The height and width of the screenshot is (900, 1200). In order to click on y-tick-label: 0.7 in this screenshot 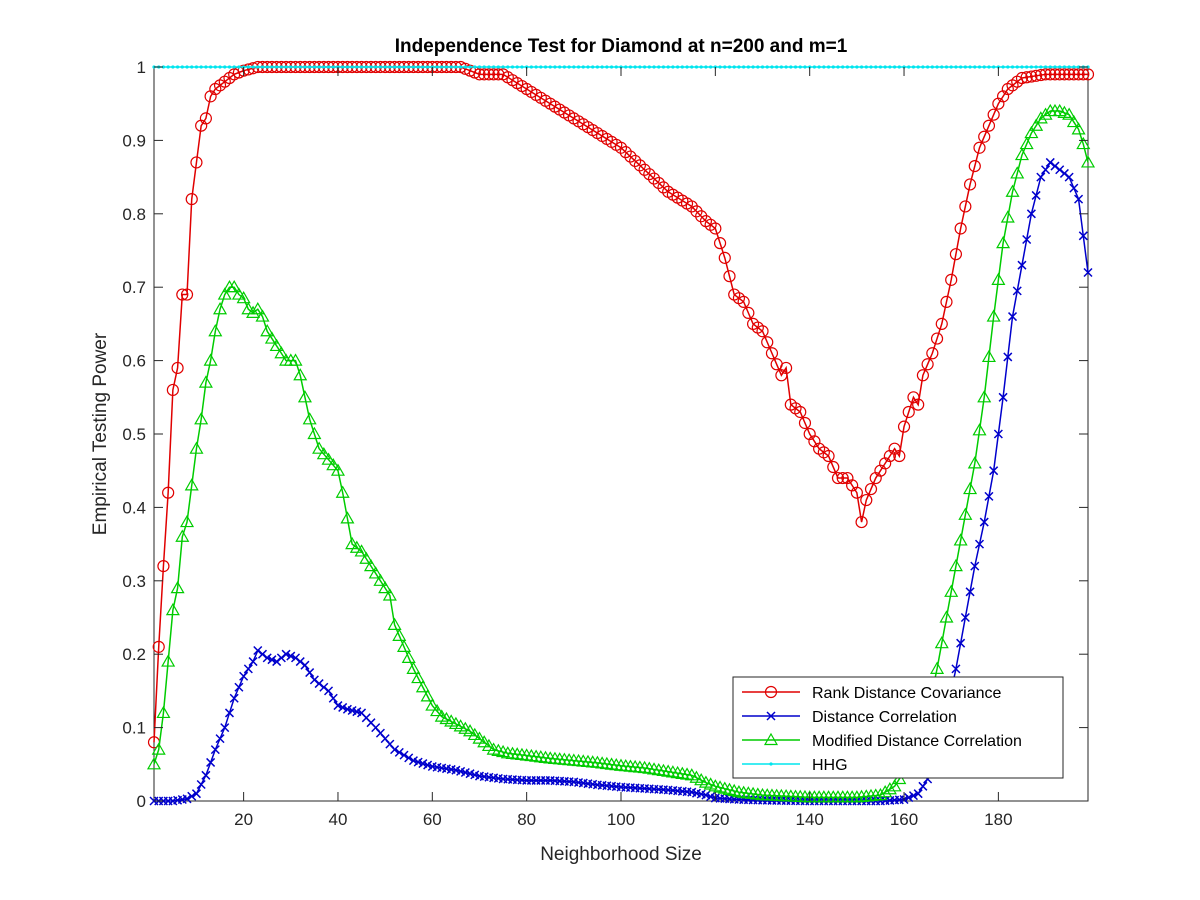, I will do `click(134, 287)`.